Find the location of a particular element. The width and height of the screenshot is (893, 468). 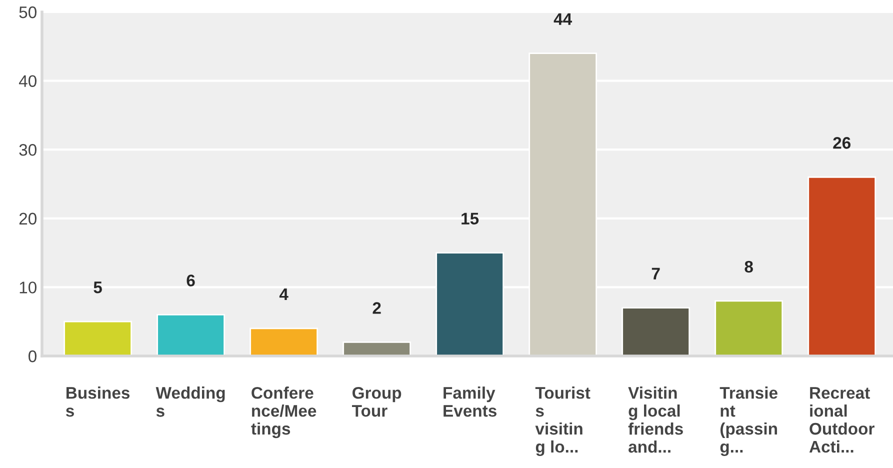

data-label: 15 is located at coordinates (470, 218).